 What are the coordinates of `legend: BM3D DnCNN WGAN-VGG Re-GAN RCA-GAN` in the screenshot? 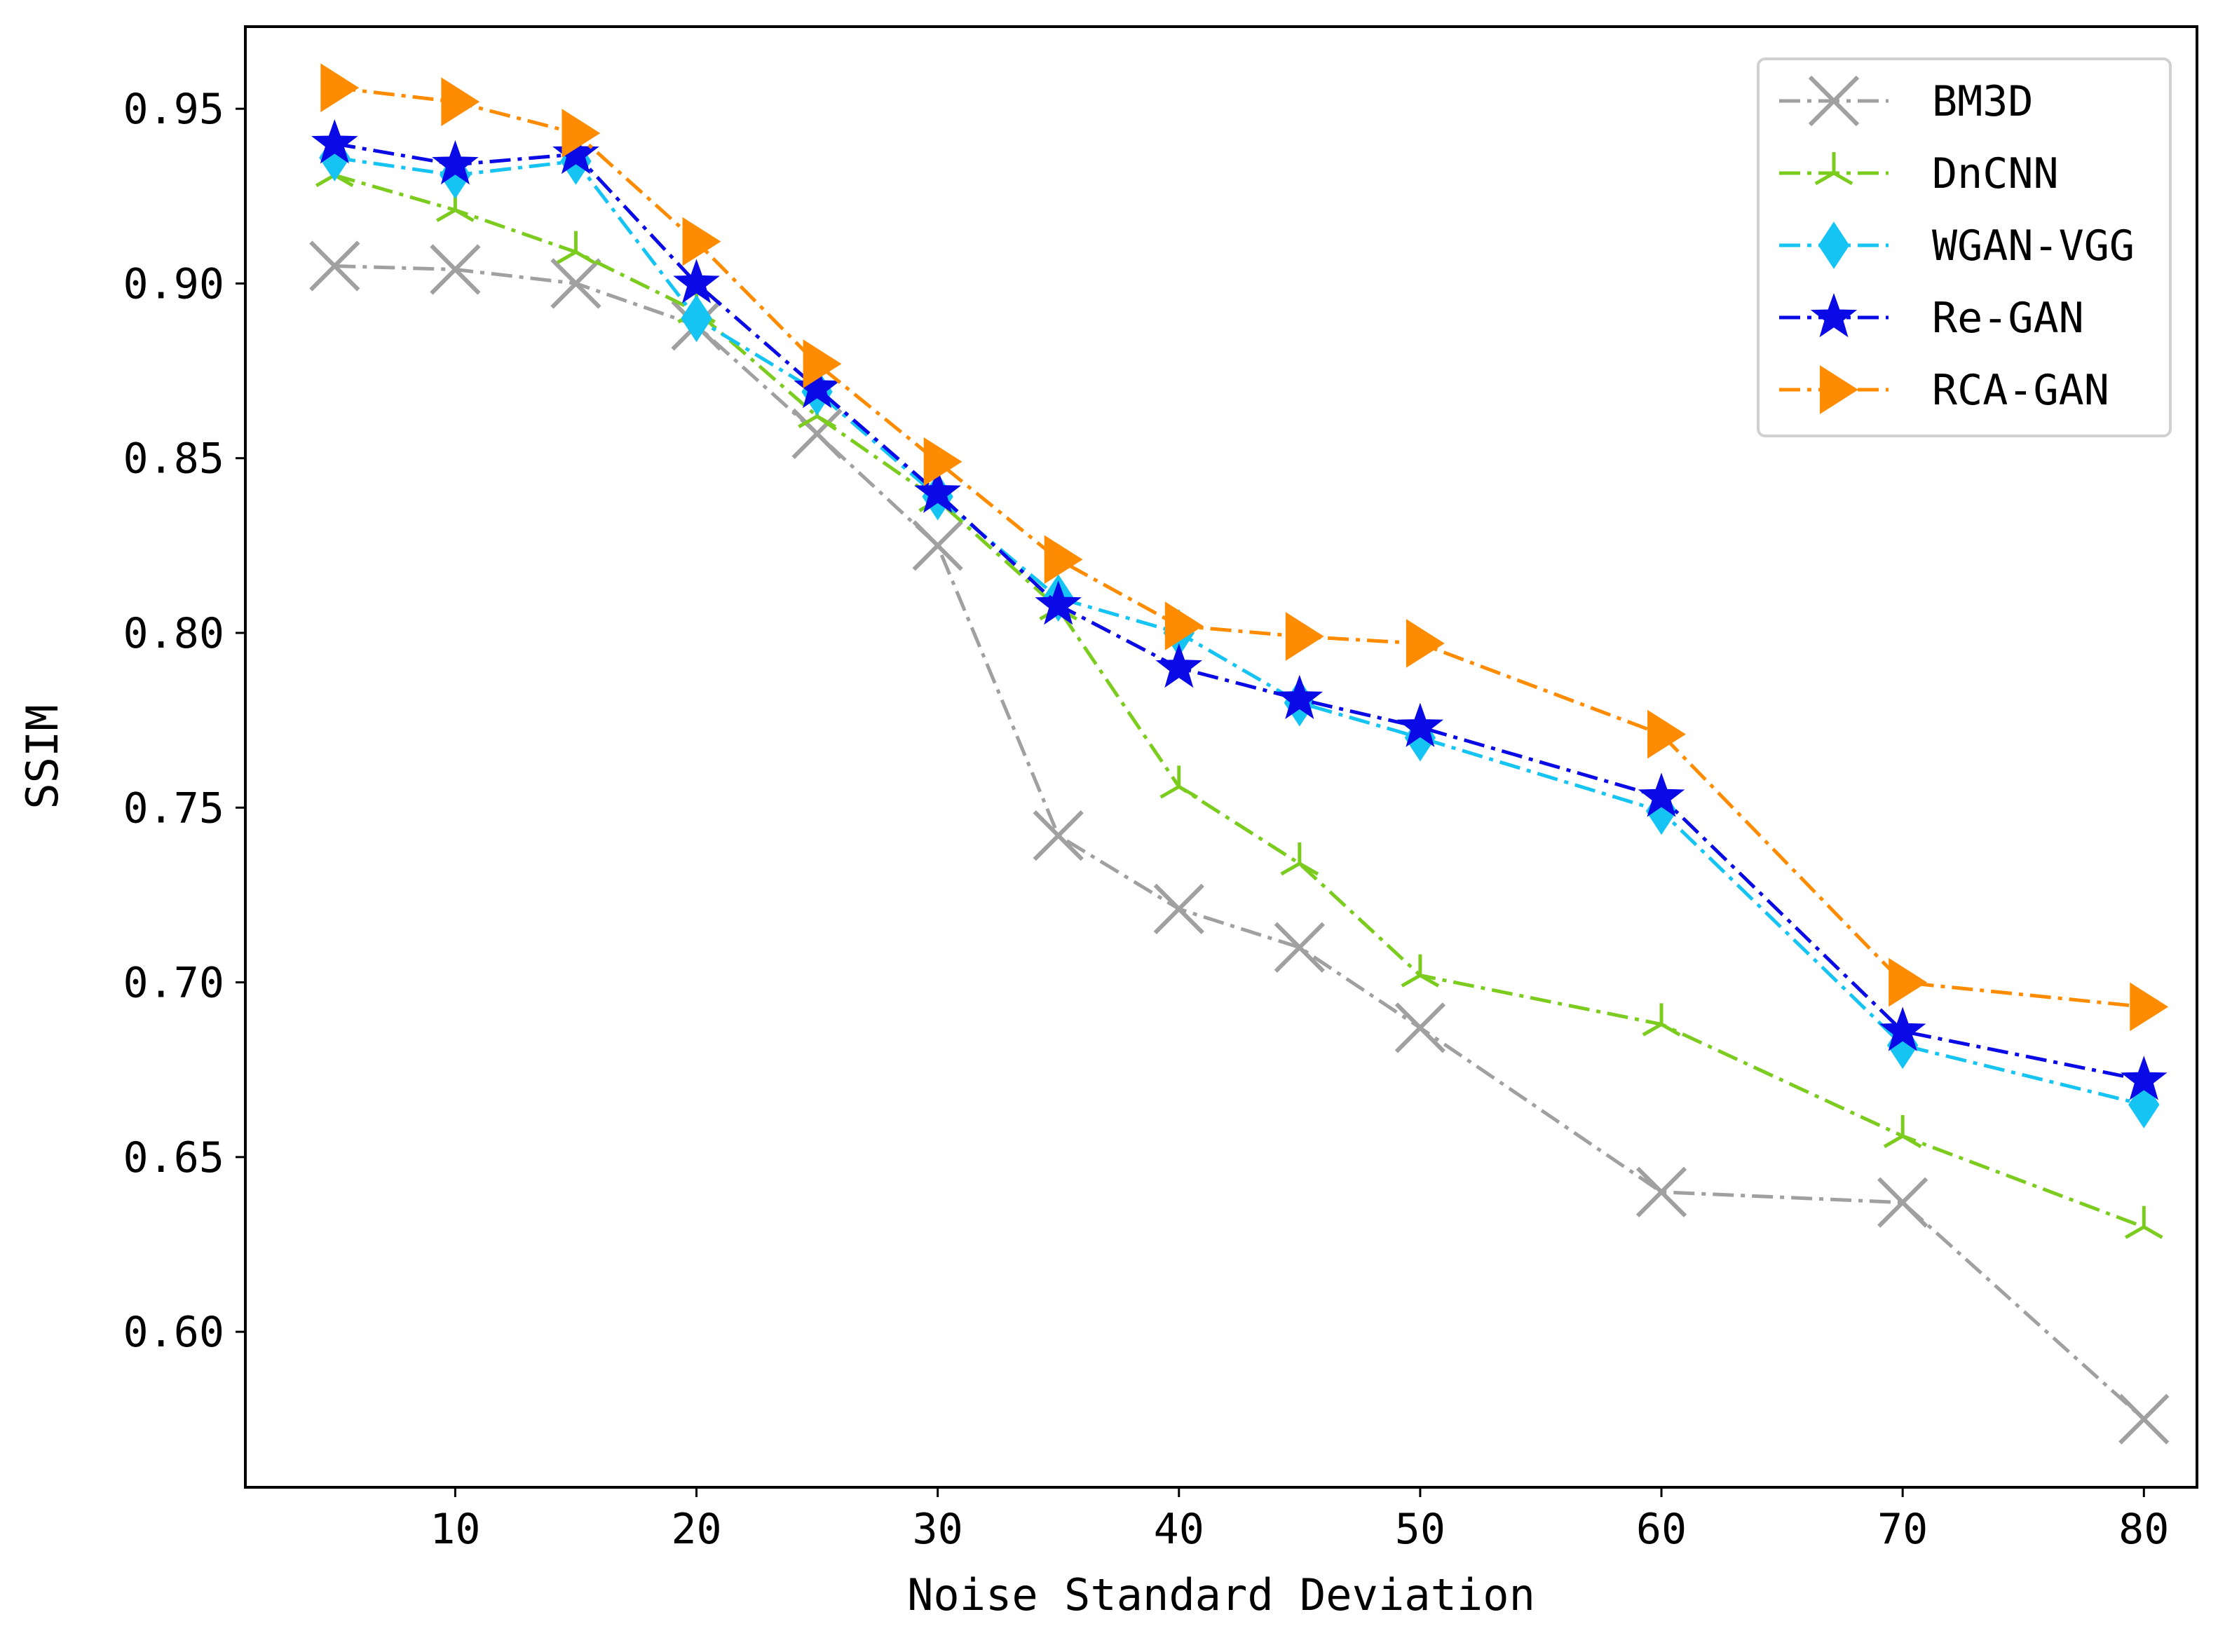 It's located at (1964, 247).